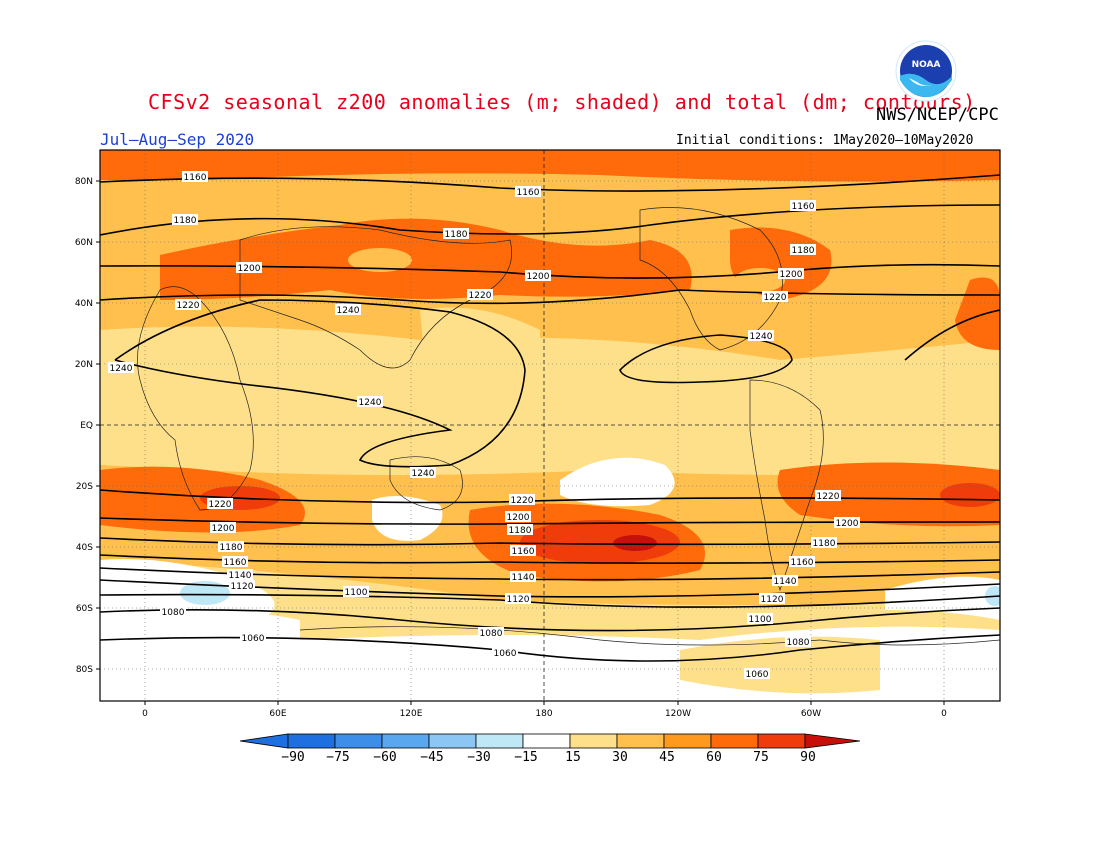  What do you see at coordinates (761, 757) in the screenshot?
I see `colorbar-label: 75` at bounding box center [761, 757].